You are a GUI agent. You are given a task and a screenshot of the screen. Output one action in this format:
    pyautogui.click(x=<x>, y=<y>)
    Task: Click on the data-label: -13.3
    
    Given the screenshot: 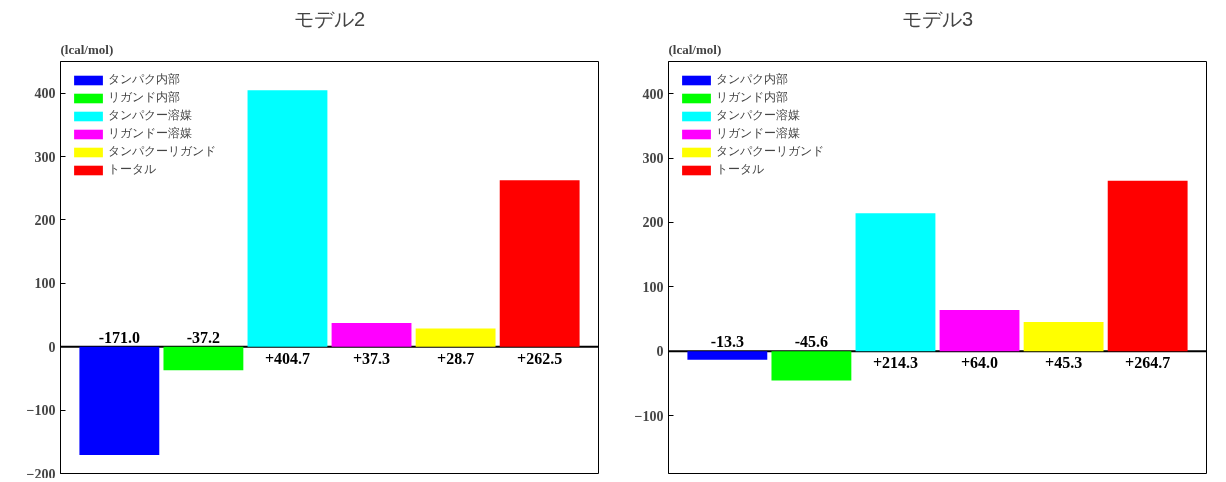 What is the action you would take?
    pyautogui.click(x=727, y=342)
    